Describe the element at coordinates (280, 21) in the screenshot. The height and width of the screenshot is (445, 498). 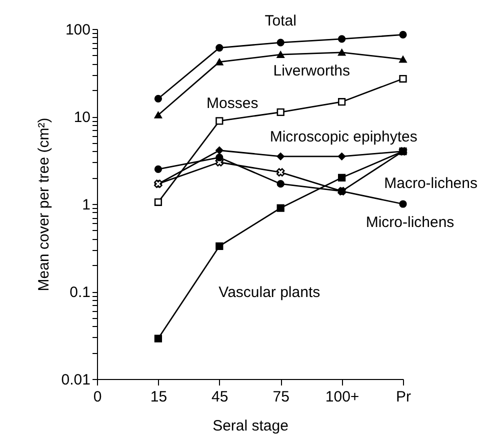
I see `series-label: Total` at that location.